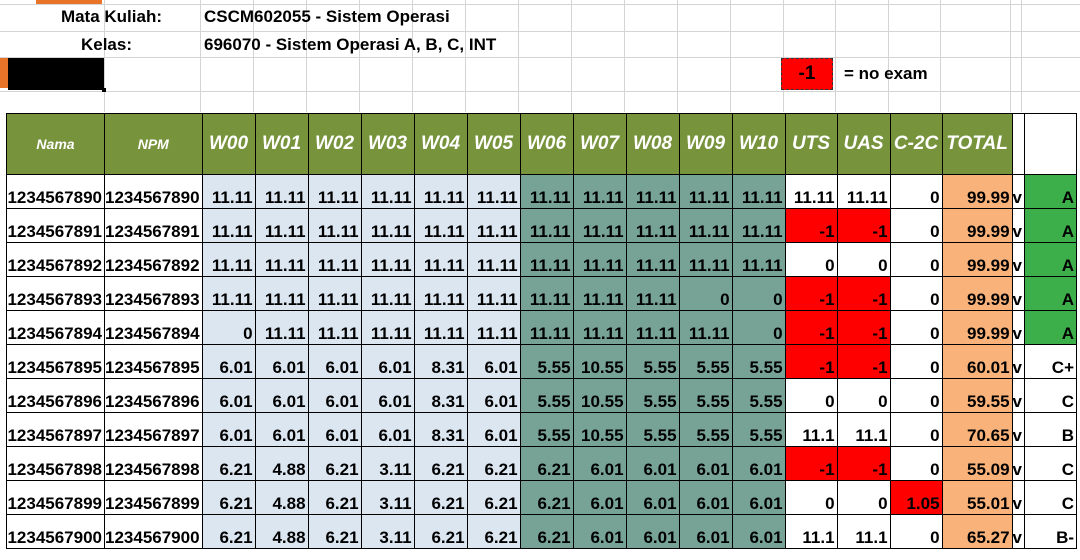  Describe the element at coordinates (705, 293) in the screenshot. I see `cell-w09: 0` at that location.